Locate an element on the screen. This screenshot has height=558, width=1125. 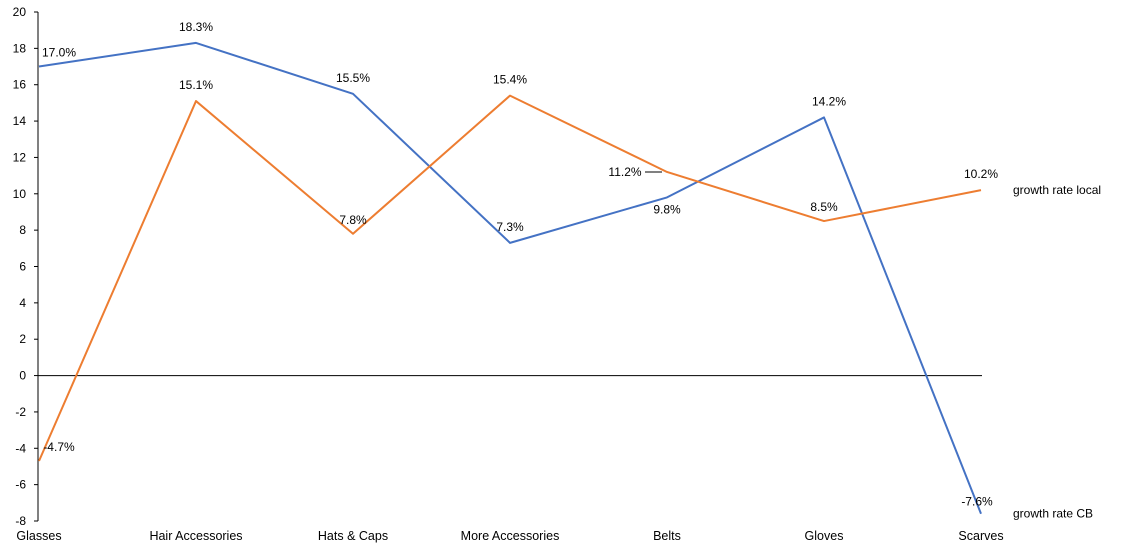
x-category-label: Belts is located at coordinates (667, 536).